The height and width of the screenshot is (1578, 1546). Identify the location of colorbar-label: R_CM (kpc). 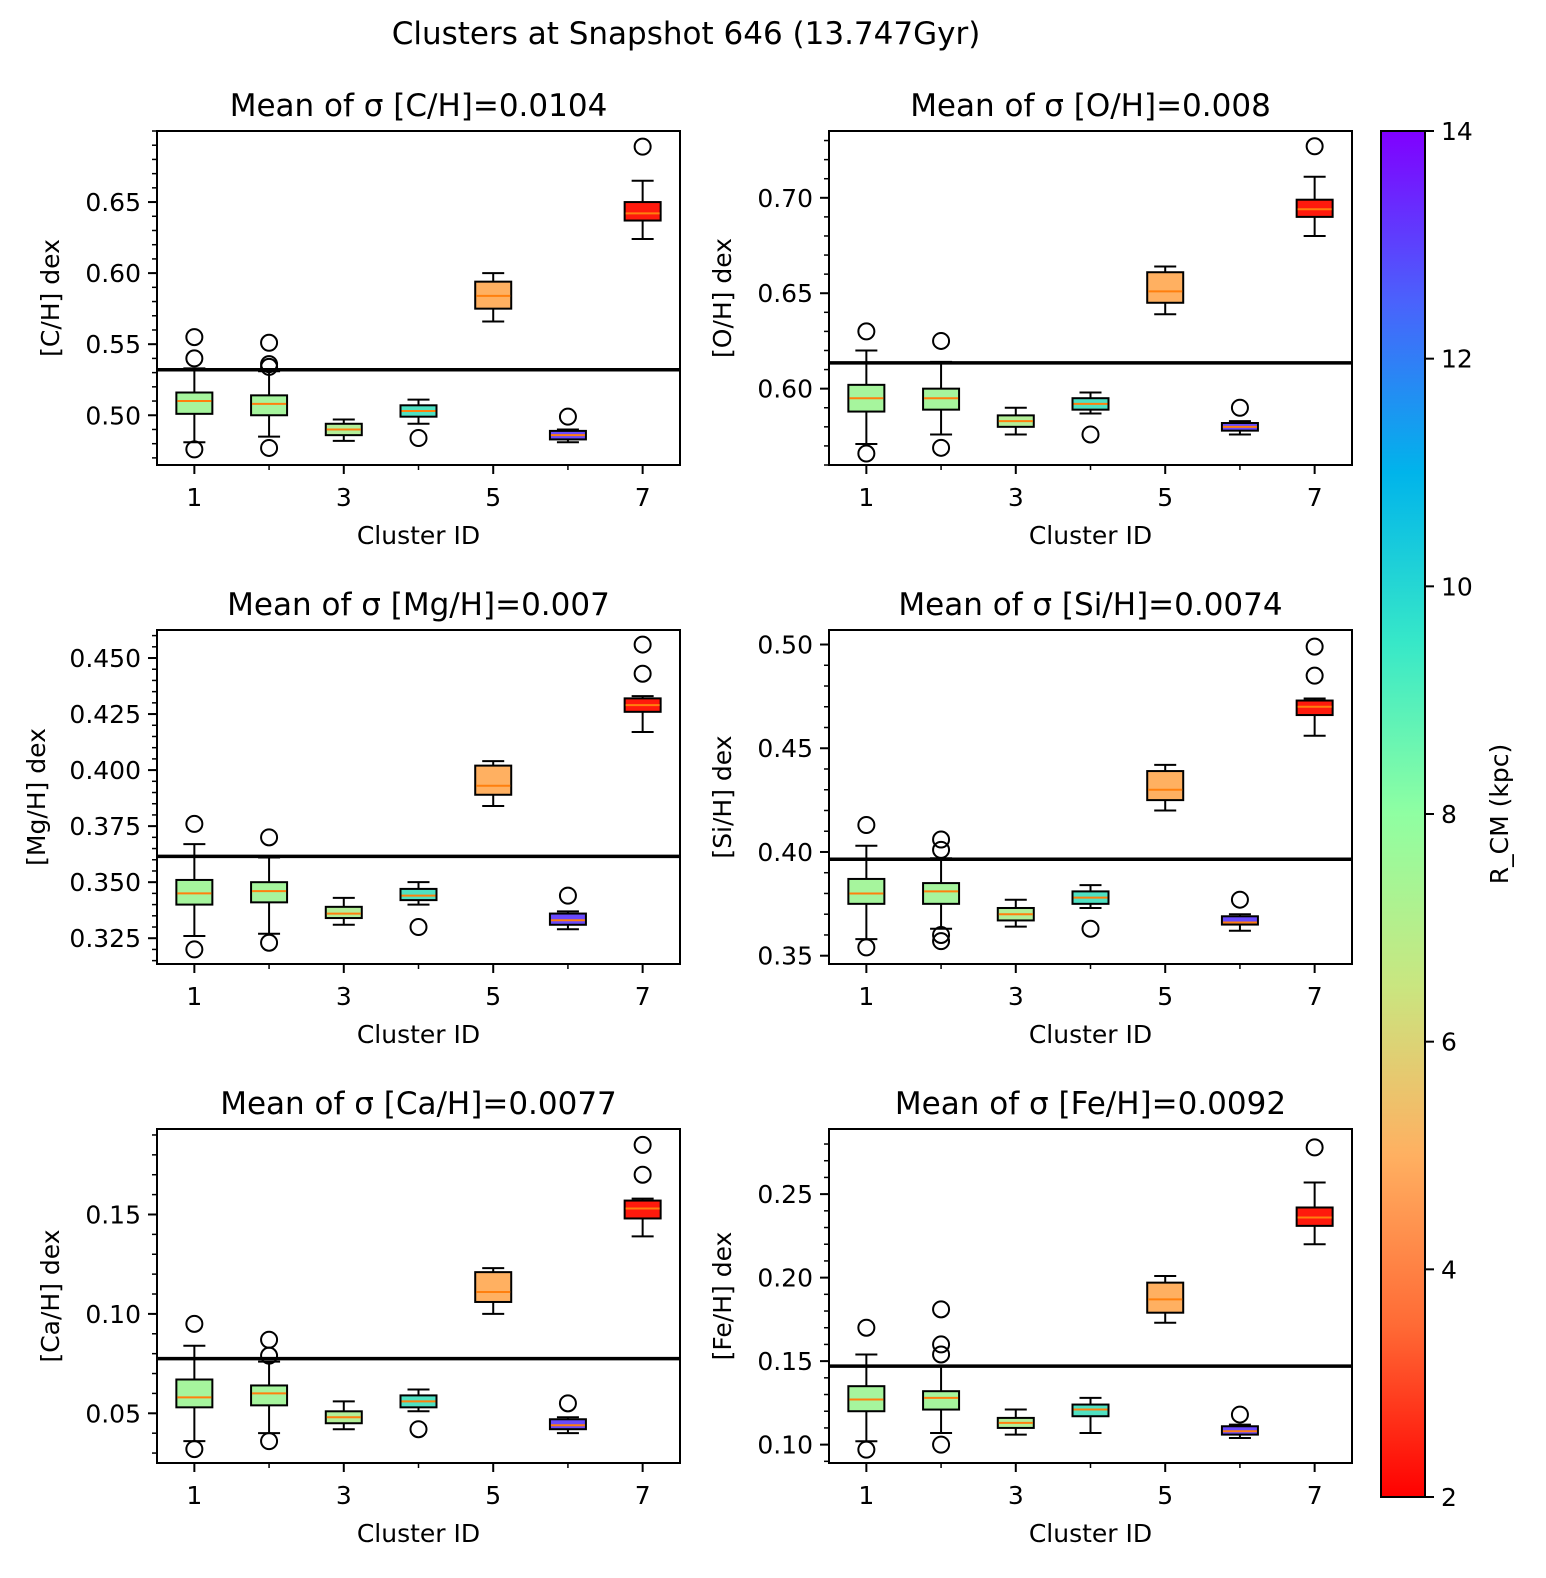
(1499, 814).